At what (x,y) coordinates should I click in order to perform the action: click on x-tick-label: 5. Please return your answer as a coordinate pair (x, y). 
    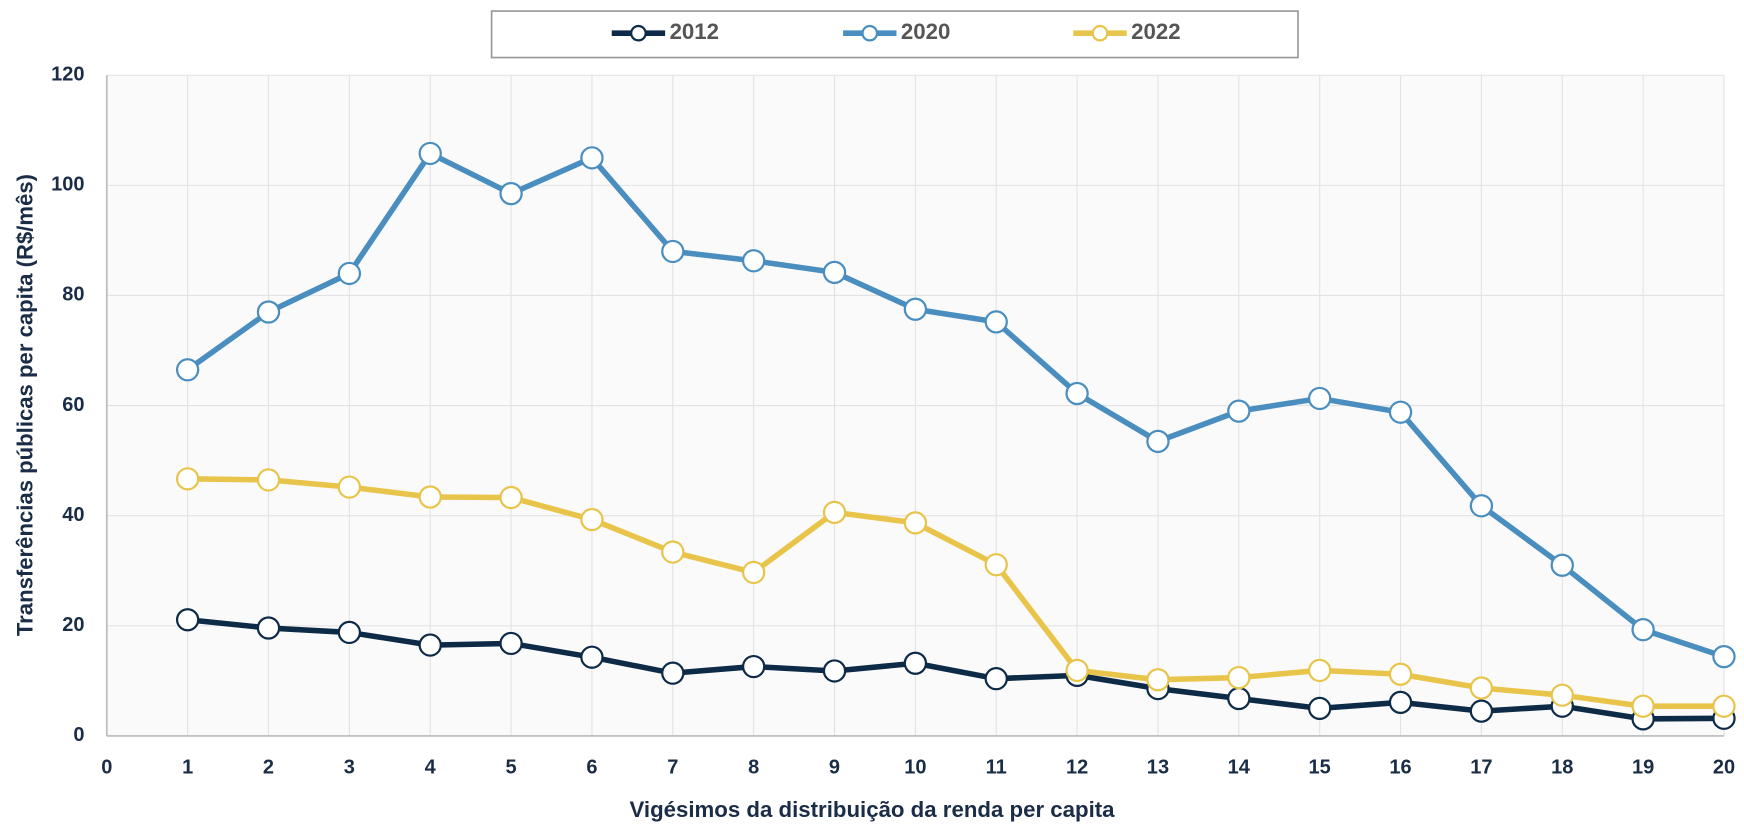
    Looking at the image, I should click on (511, 767).